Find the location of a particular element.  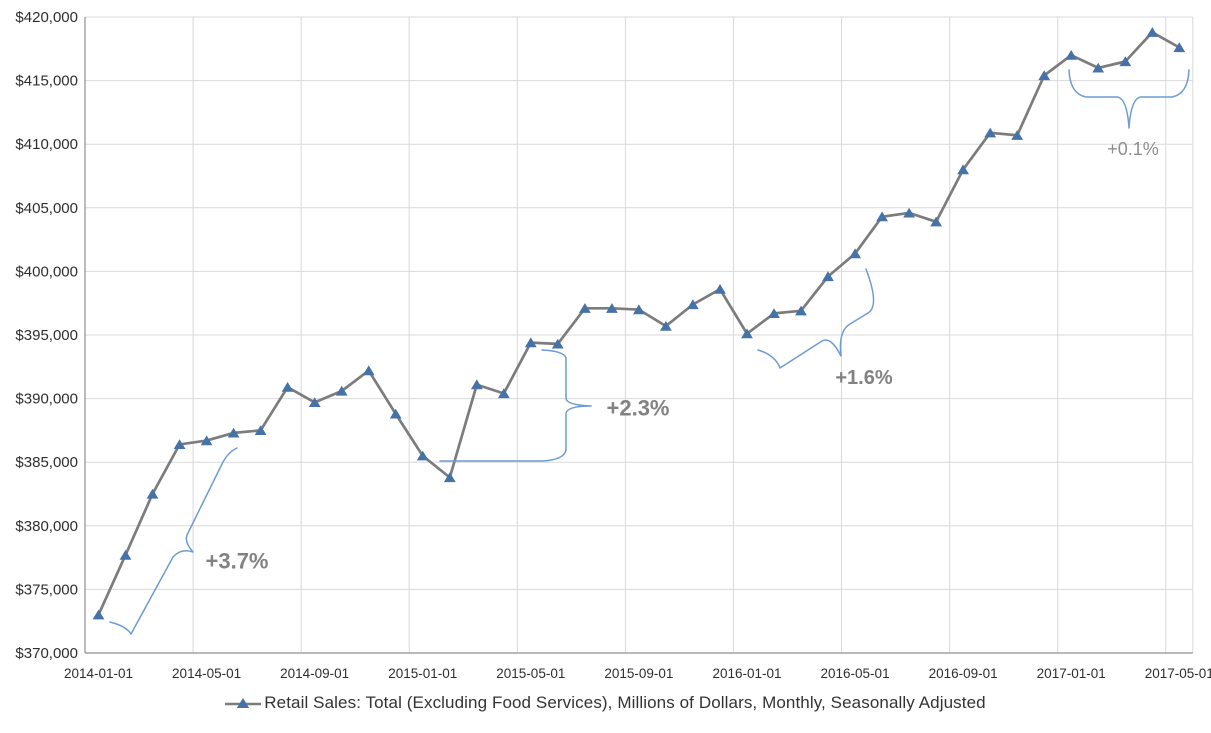

x-axis-tick-label: 2016-01-01 is located at coordinates (746, 673).